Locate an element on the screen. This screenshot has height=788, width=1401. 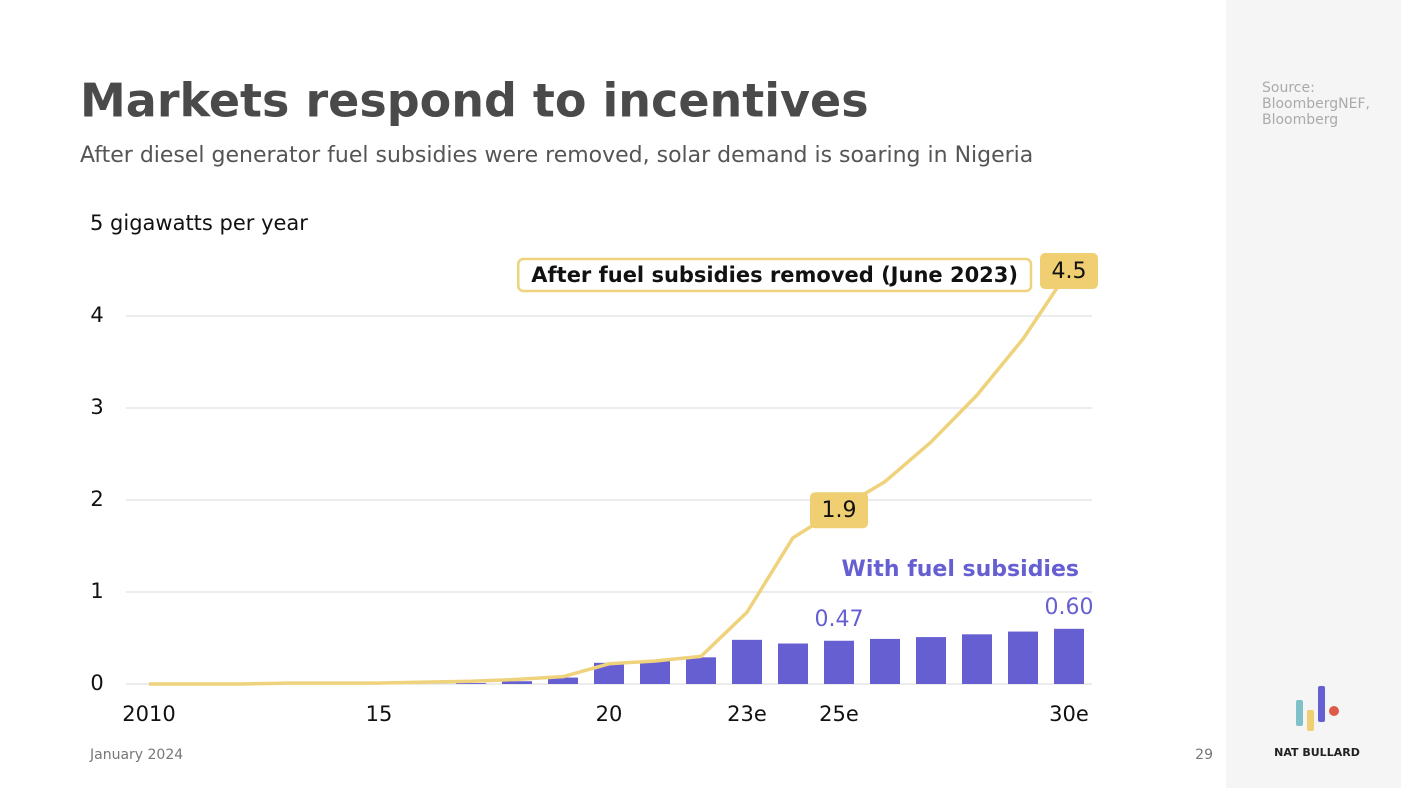
line-value-label: 4.5 is located at coordinates (1069, 271).